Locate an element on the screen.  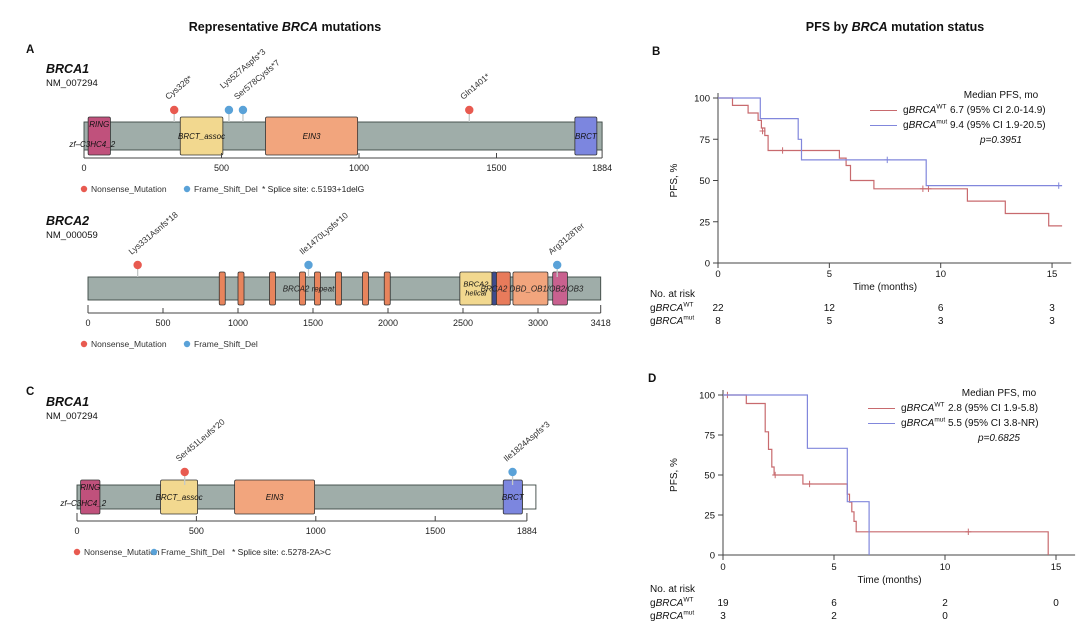
title-left: Representative BRCA mutations is located at coordinates (285, 27).